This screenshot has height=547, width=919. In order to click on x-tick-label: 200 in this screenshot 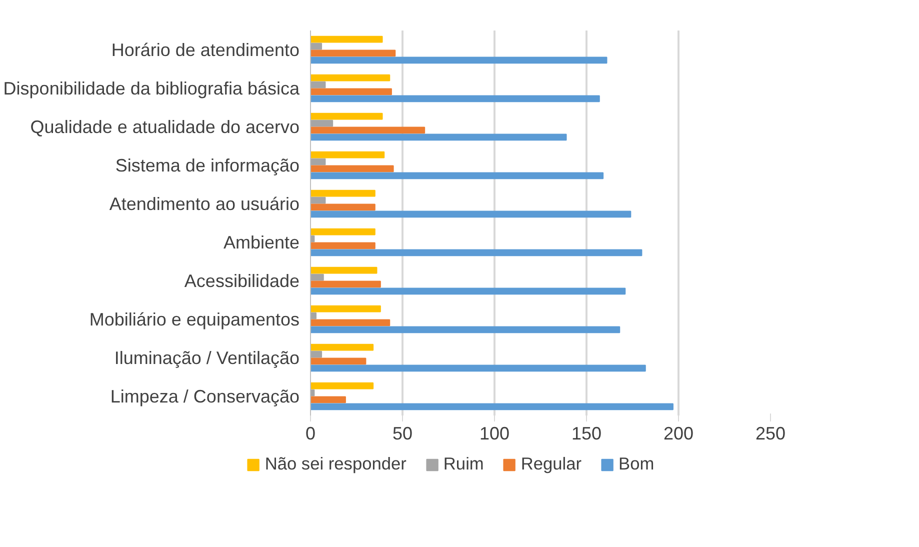, I will do `click(678, 434)`.